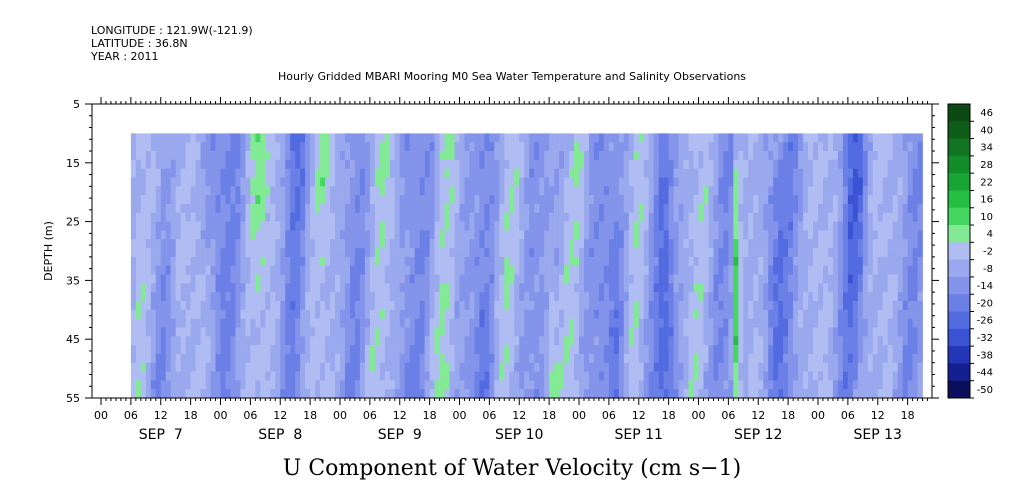  Describe the element at coordinates (73, 398) in the screenshot. I see `y-tick-label: 55` at that location.